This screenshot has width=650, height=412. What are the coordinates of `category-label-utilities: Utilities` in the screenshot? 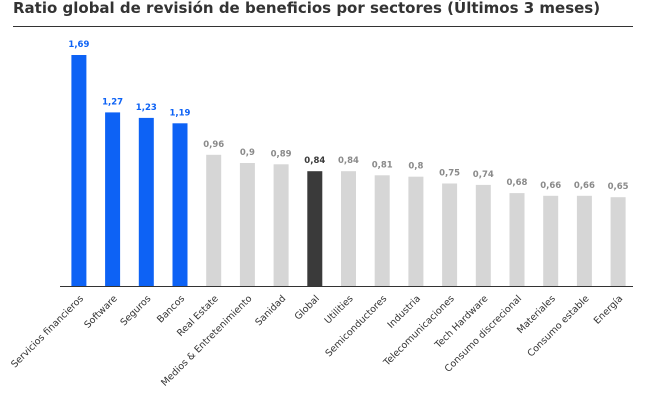 It's located at (339, 309).